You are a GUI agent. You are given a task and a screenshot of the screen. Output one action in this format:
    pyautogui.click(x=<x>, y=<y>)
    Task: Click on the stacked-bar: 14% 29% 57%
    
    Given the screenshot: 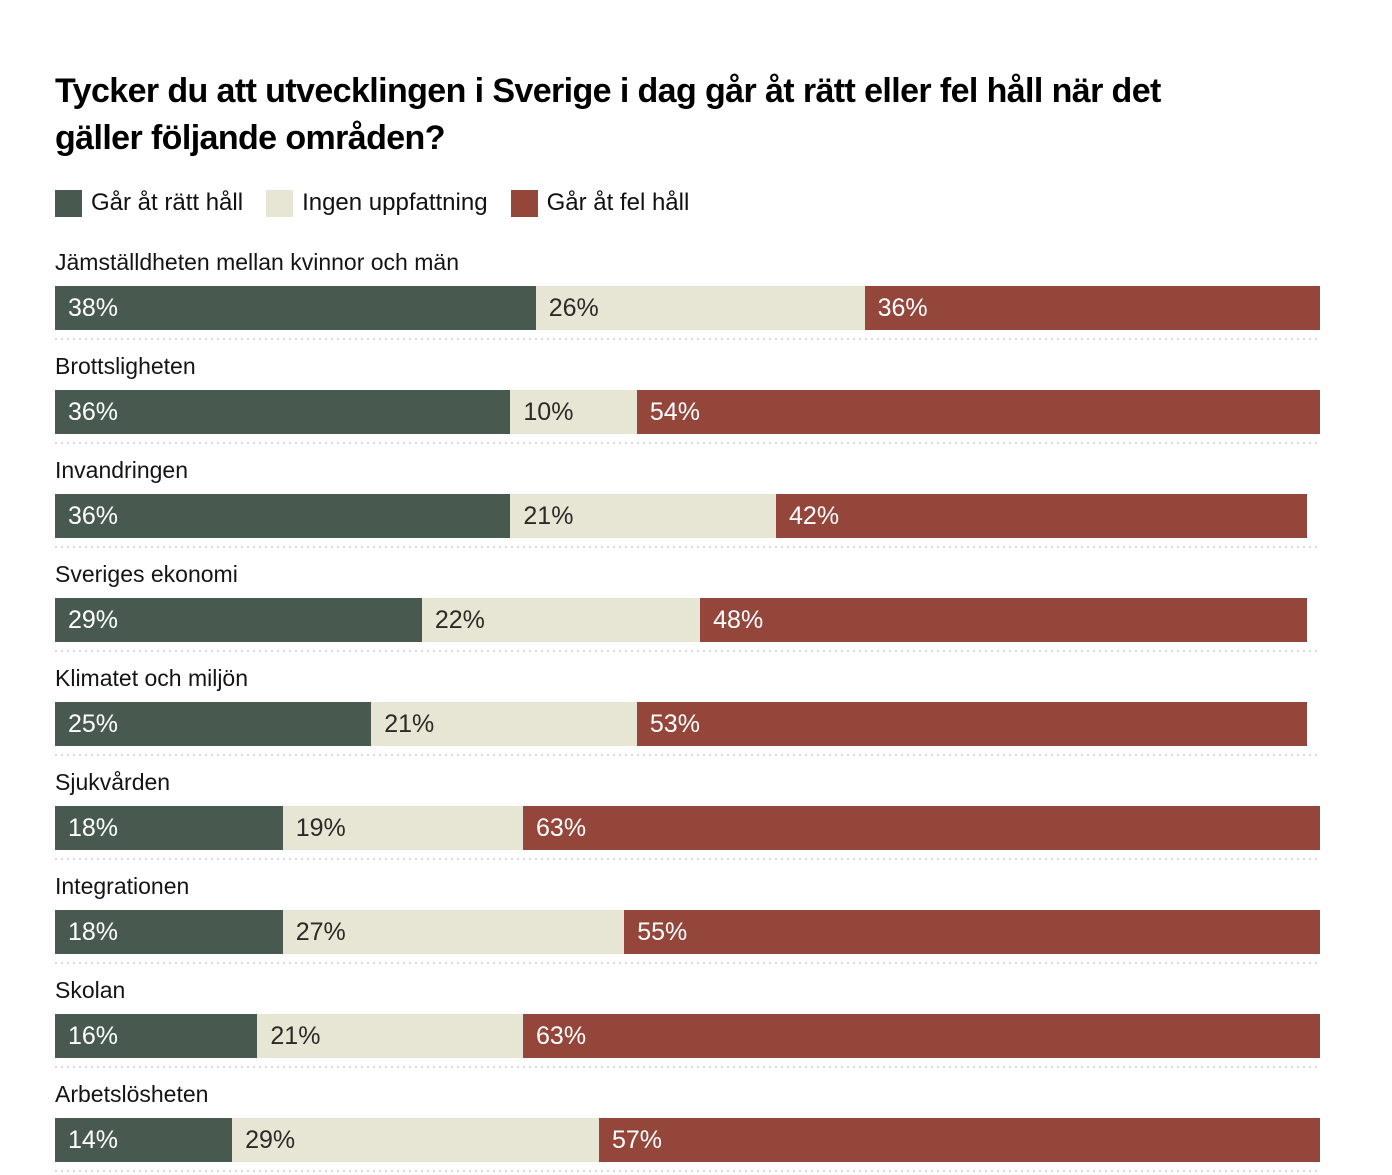 What is the action you would take?
    pyautogui.click(x=687, y=1140)
    